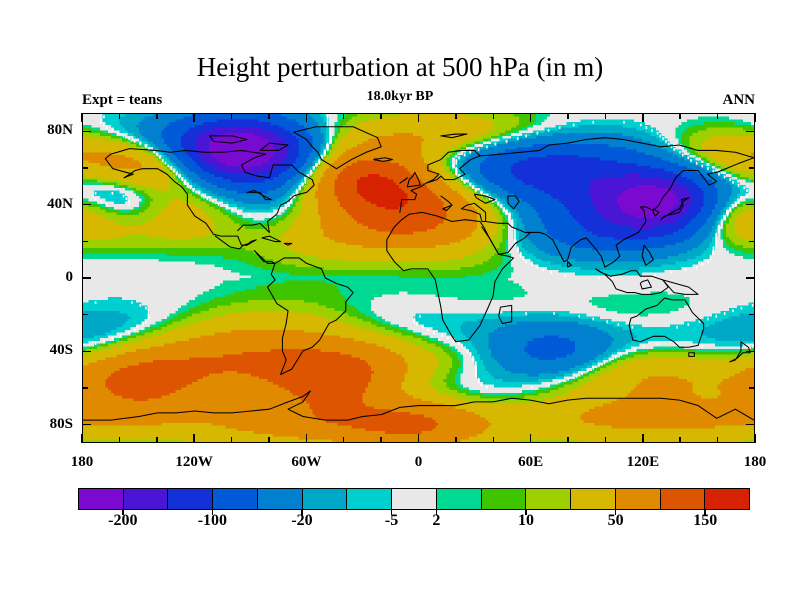 The width and height of the screenshot is (800, 600). Describe the element at coordinates (615, 520) in the screenshot. I see `colorbar-label: 50` at that location.